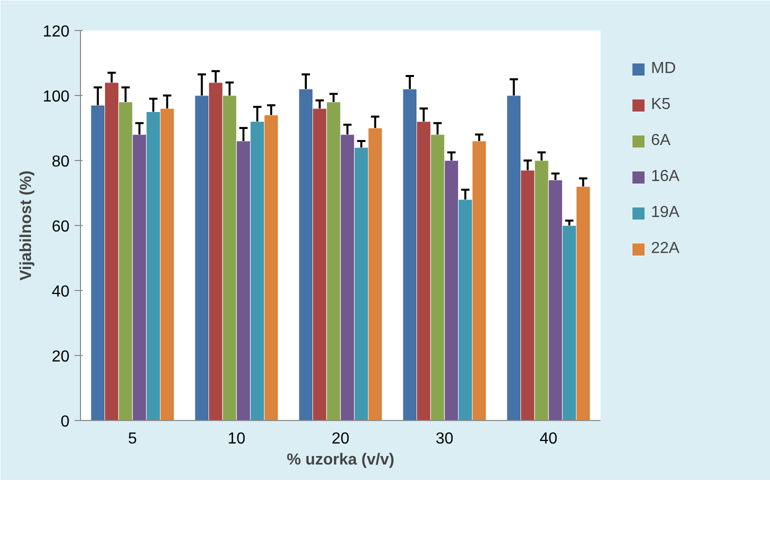 The height and width of the screenshot is (551, 770). Describe the element at coordinates (665, 249) in the screenshot. I see `legend-label: 22A` at that location.